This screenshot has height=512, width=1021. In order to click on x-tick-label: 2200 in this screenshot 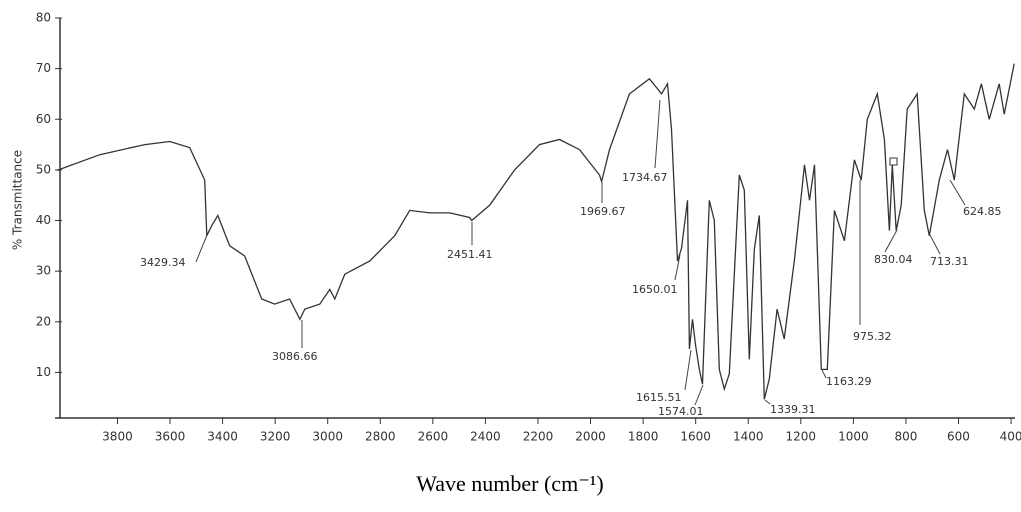, I will do `click(538, 437)`.